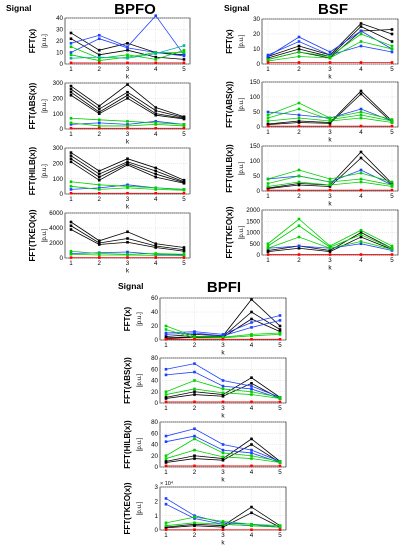  I want to click on y-tick-label: 3, so click(157, 487).